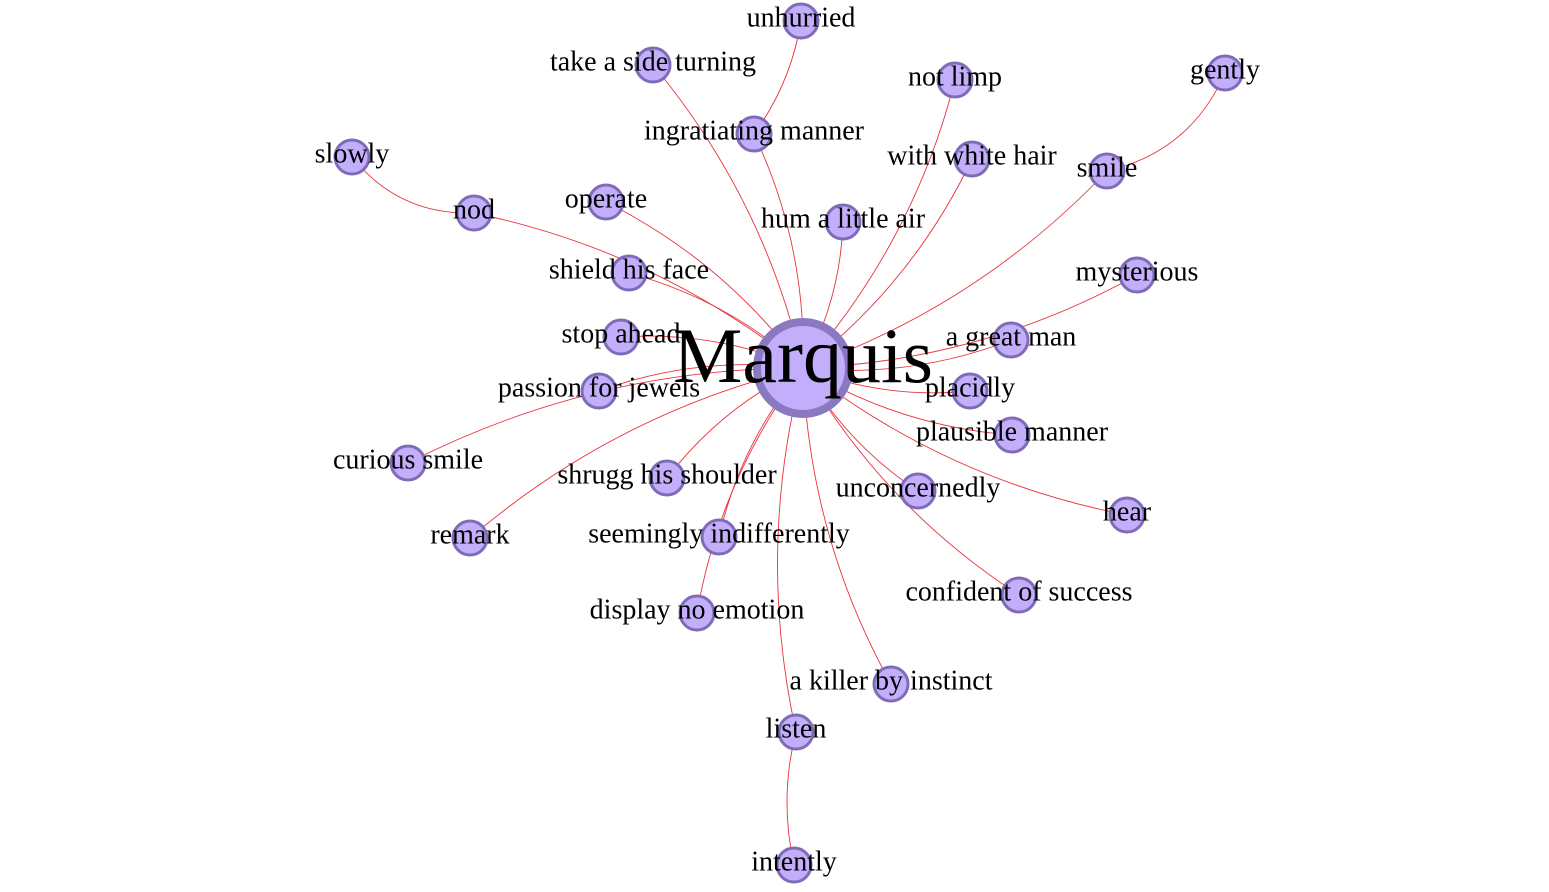 The image size is (1549, 892). Describe the element at coordinates (636, 453) in the screenshot. I see `edge-marquis-remark` at that location.